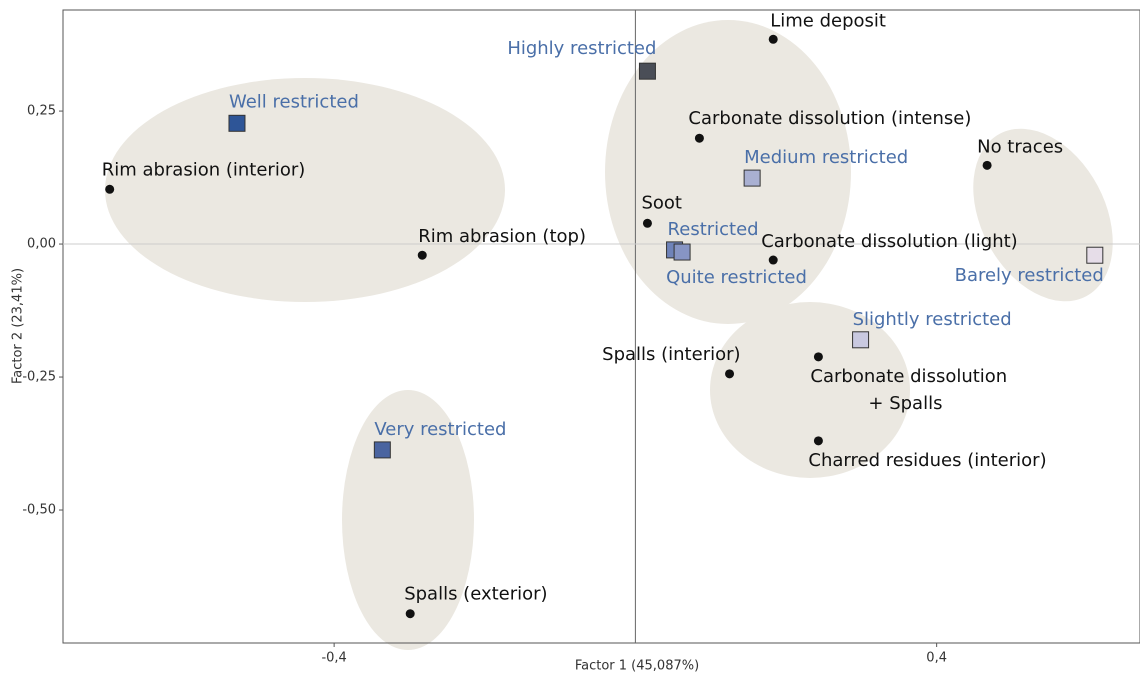 This screenshot has width=1140, height=678. Describe the element at coordinates (828, 20) in the screenshot. I see `point-label: Lime deposit` at that location.